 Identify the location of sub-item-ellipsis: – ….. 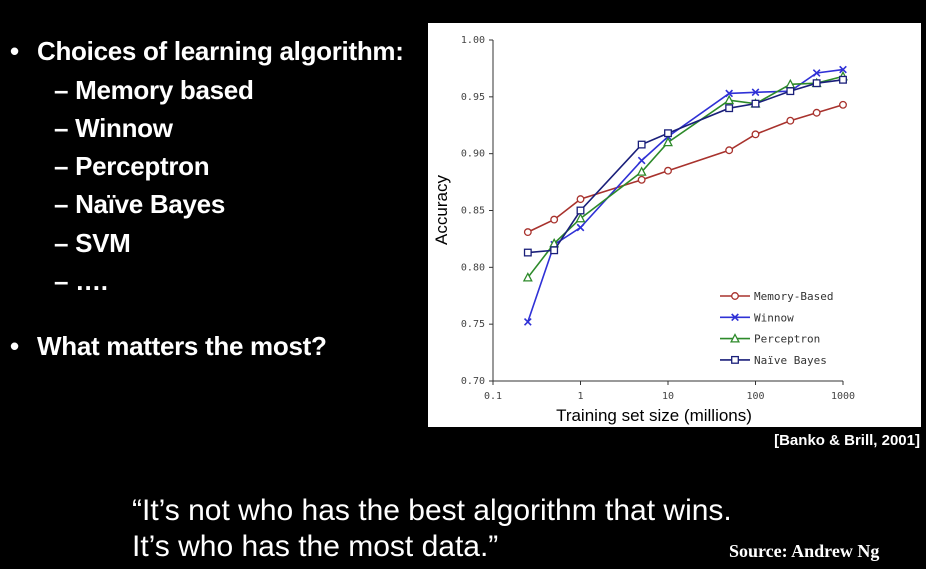
(81, 281).